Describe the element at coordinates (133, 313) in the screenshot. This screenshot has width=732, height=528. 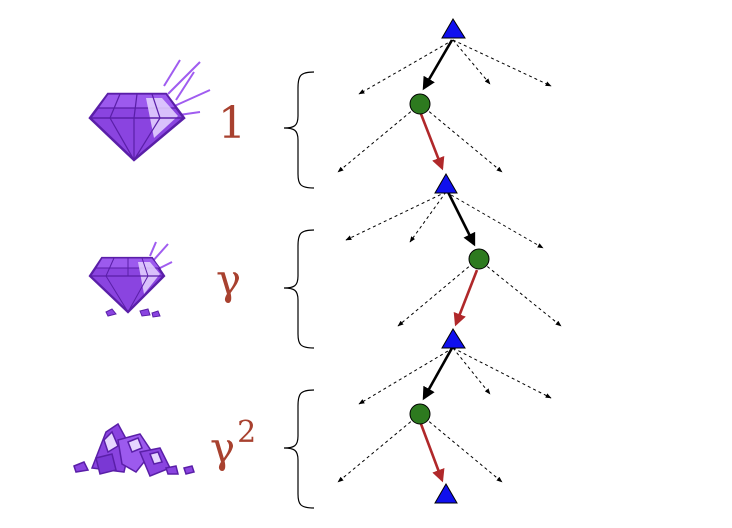
I see `gem-chips-icon` at that location.